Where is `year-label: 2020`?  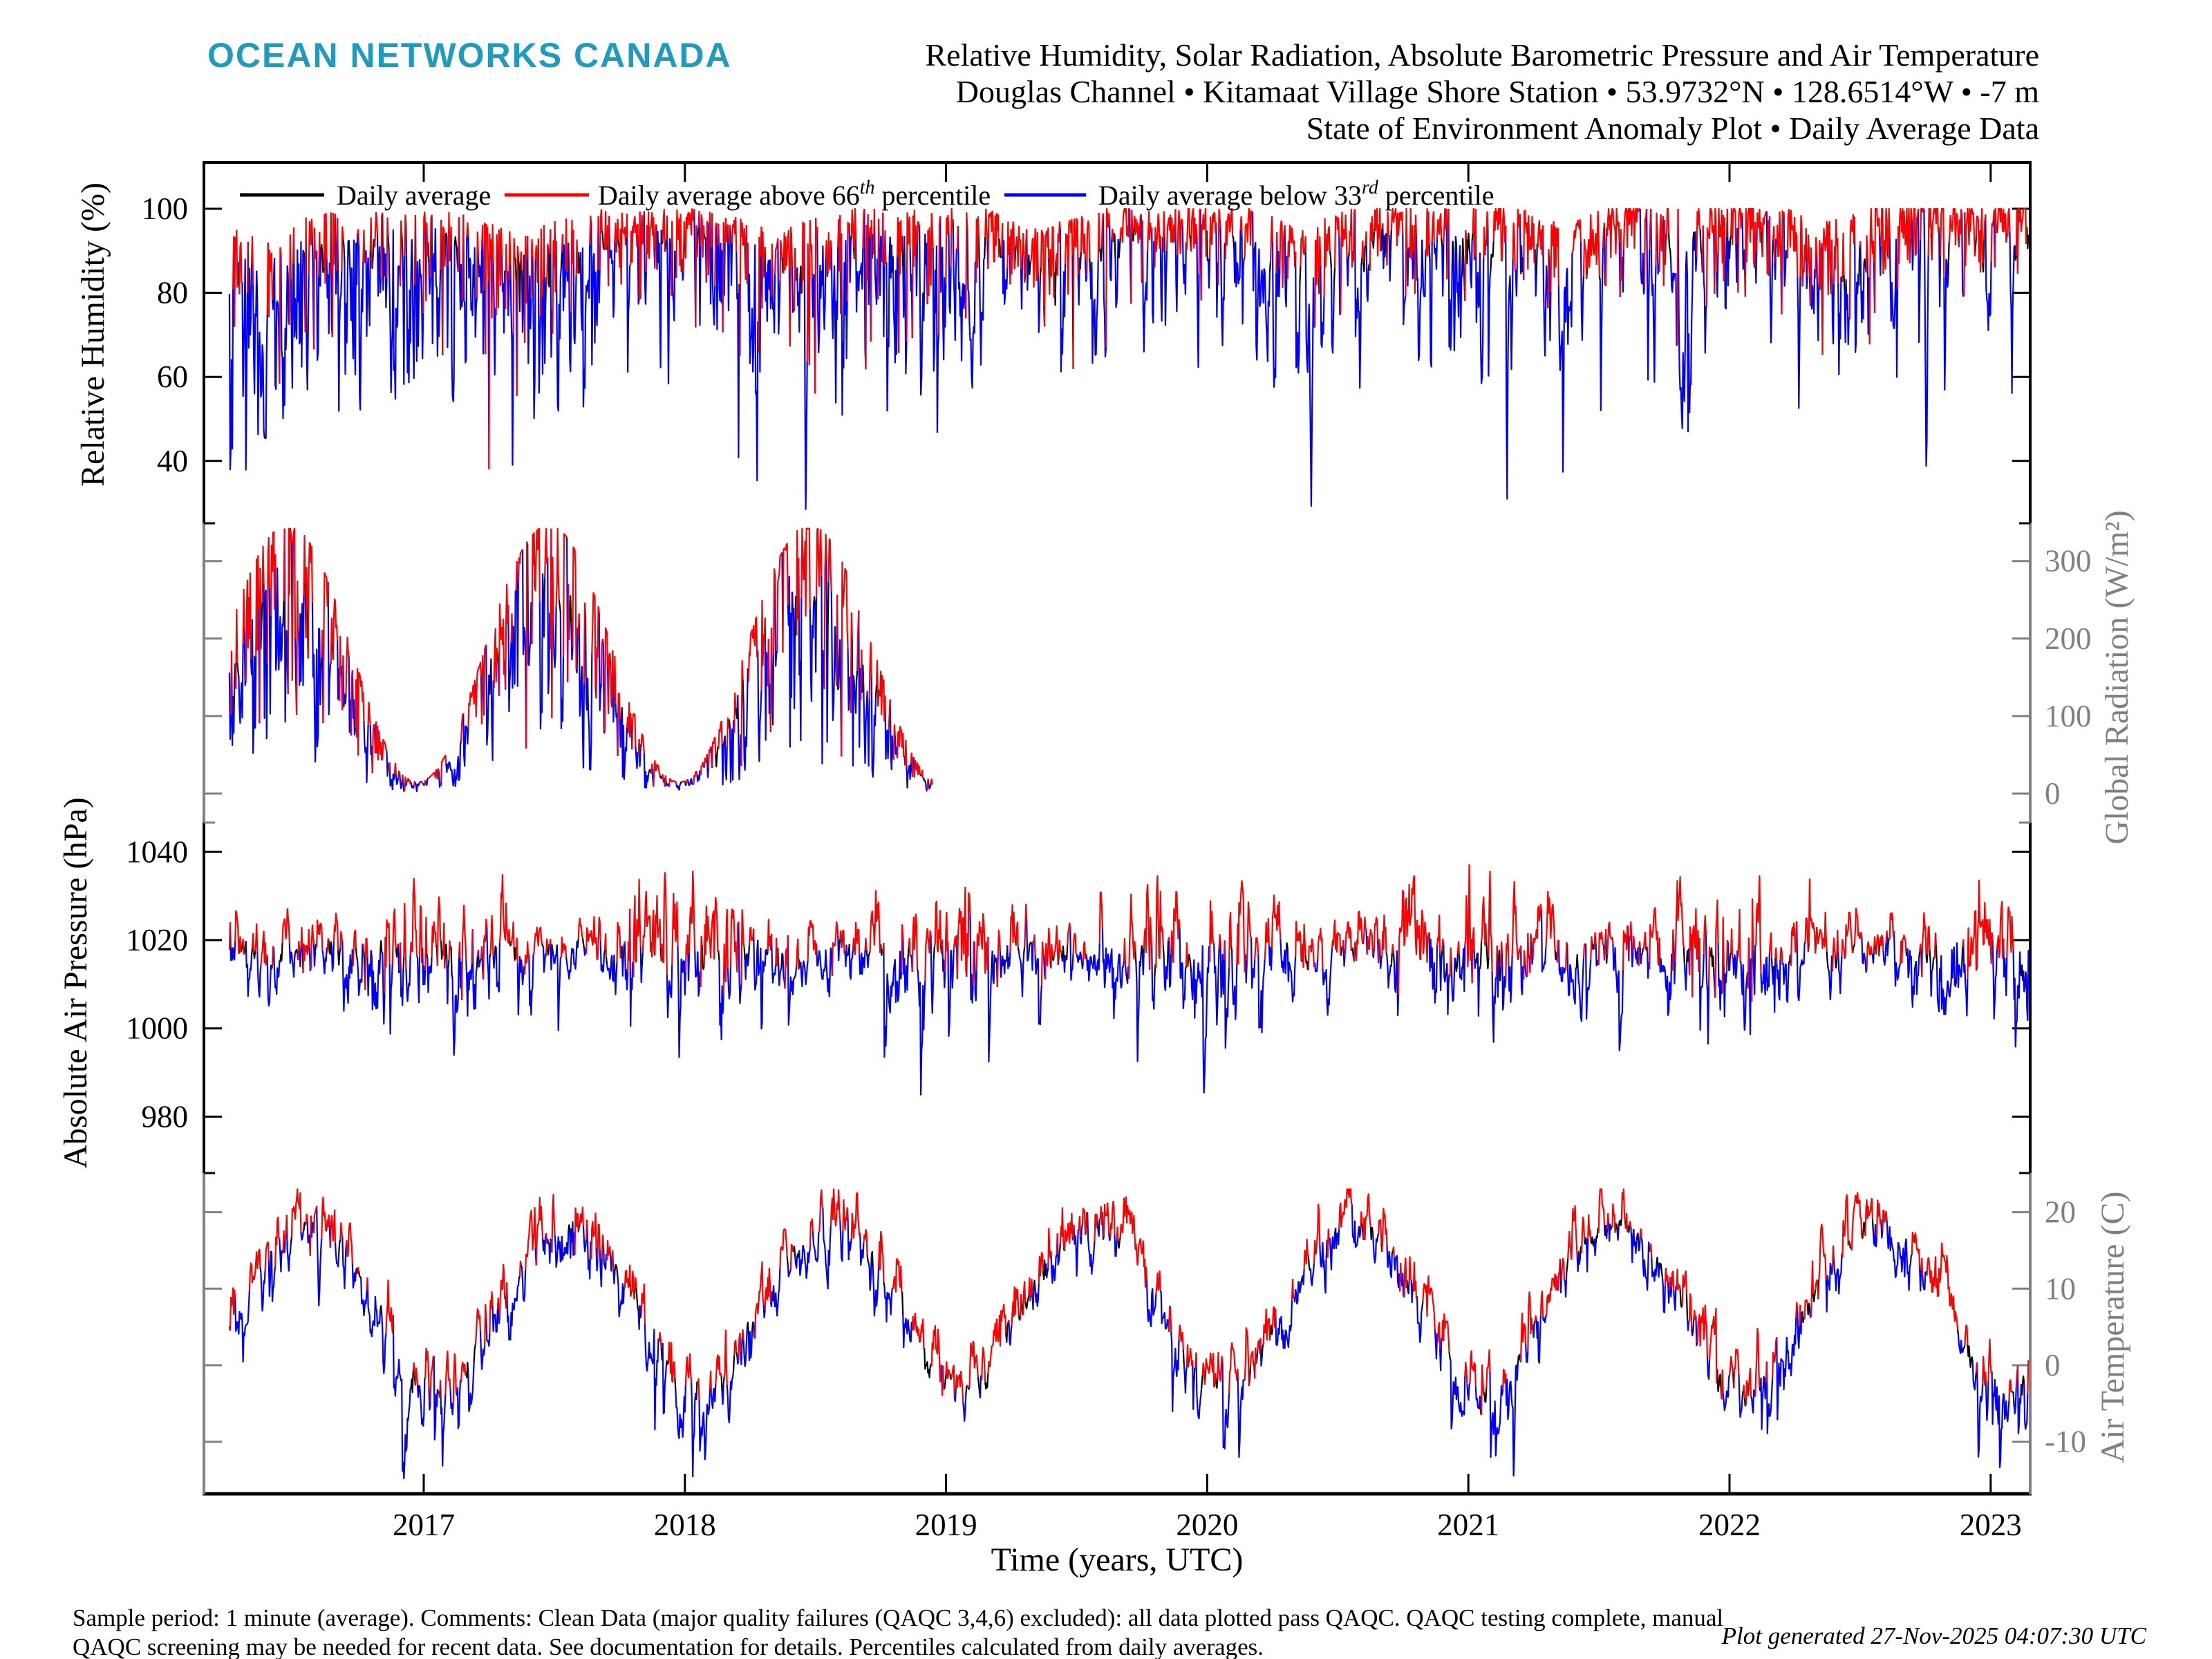 year-label: 2020 is located at coordinates (1207, 1525).